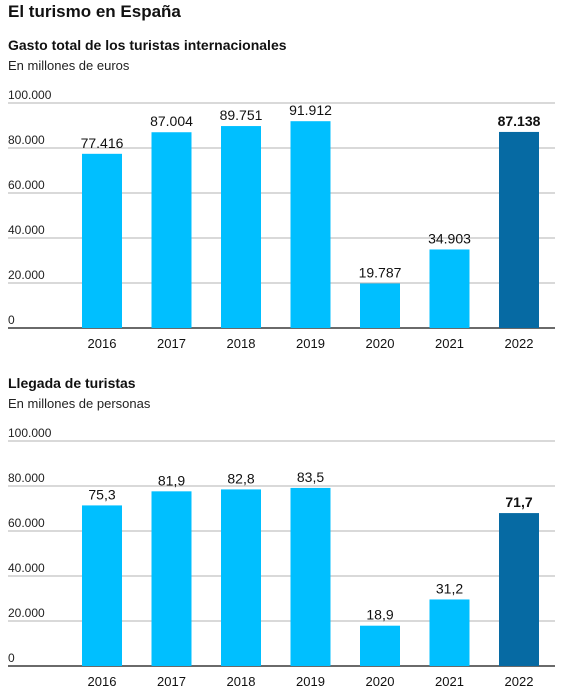 This screenshot has height=694, width=563. I want to click on data-label: 77.416, so click(102, 143).